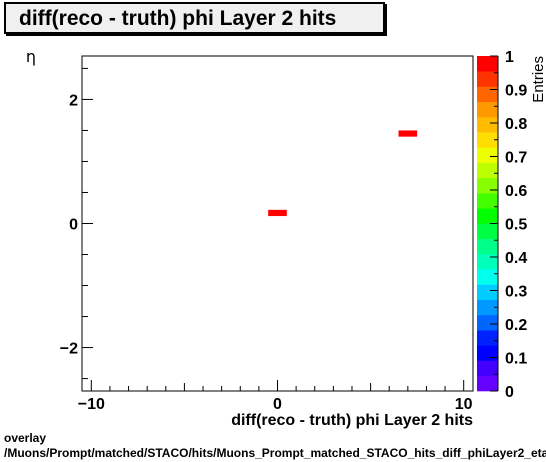 The width and height of the screenshot is (546, 462). I want to click on palette-tick-label: 0.2, so click(516, 325).